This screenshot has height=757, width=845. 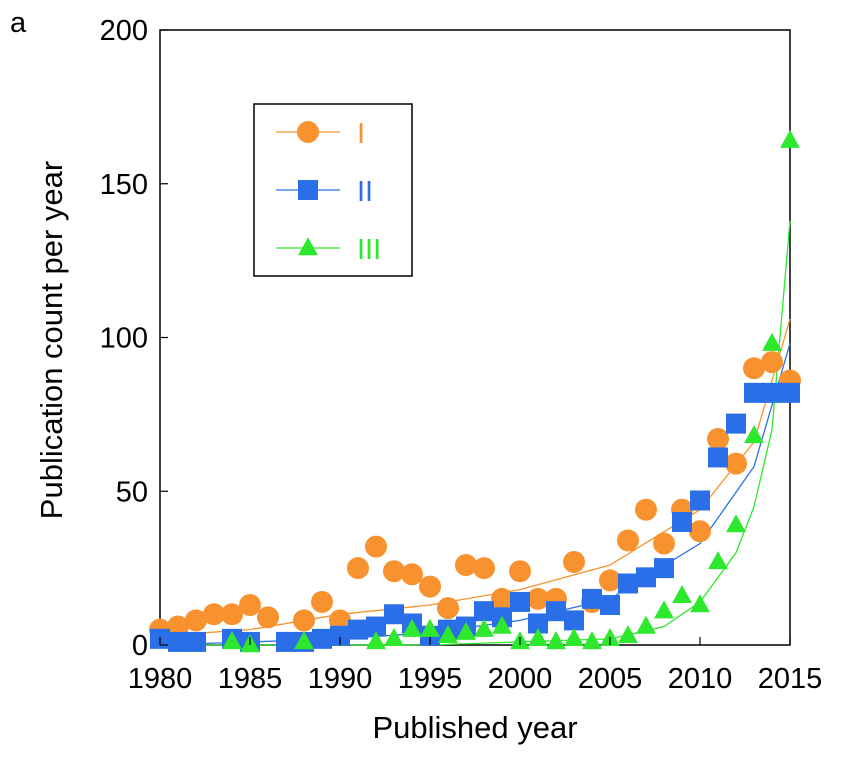 What do you see at coordinates (475, 666) in the screenshot?
I see `x-axis: 1980 1985 1990 1995 2000 2005 2010 2015` at bounding box center [475, 666].